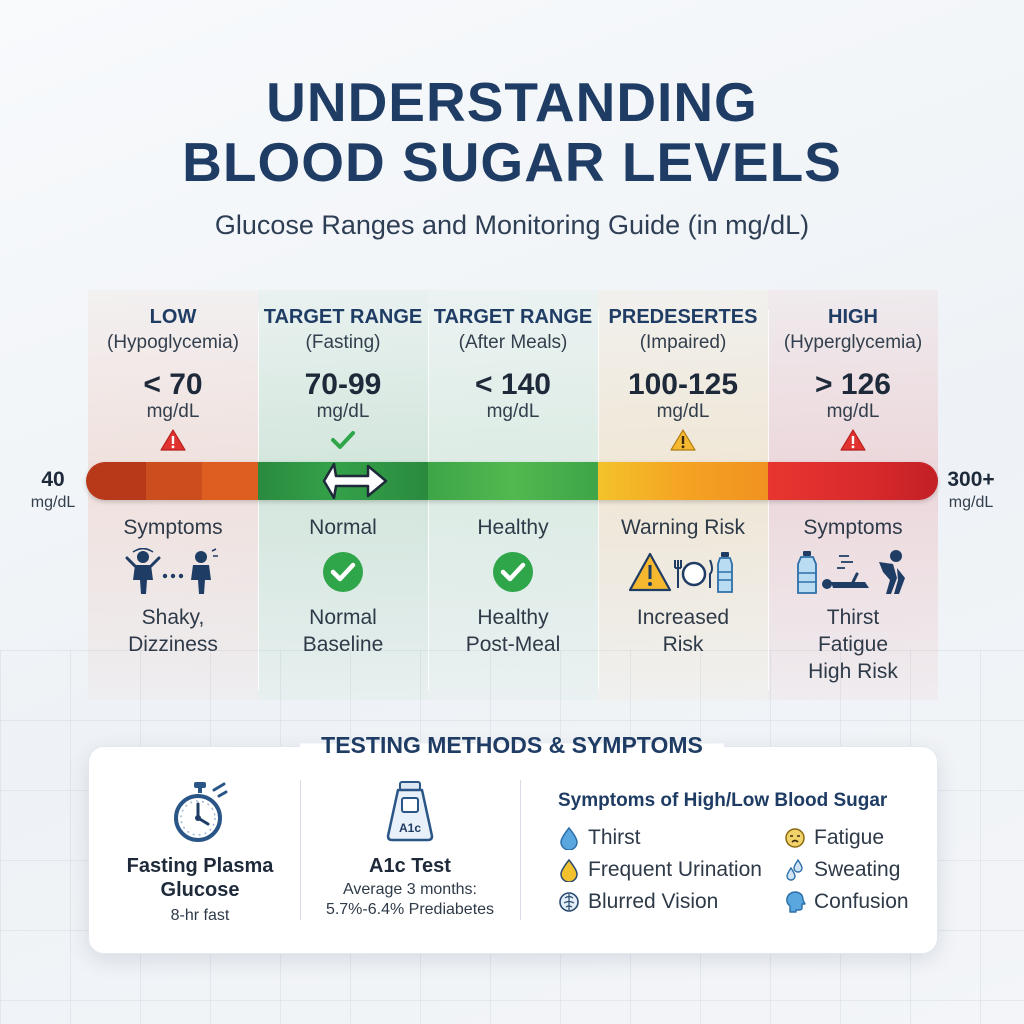 The height and width of the screenshot is (1024, 1024). I want to click on method-subtitle: Average 3 months:, so click(409, 889).